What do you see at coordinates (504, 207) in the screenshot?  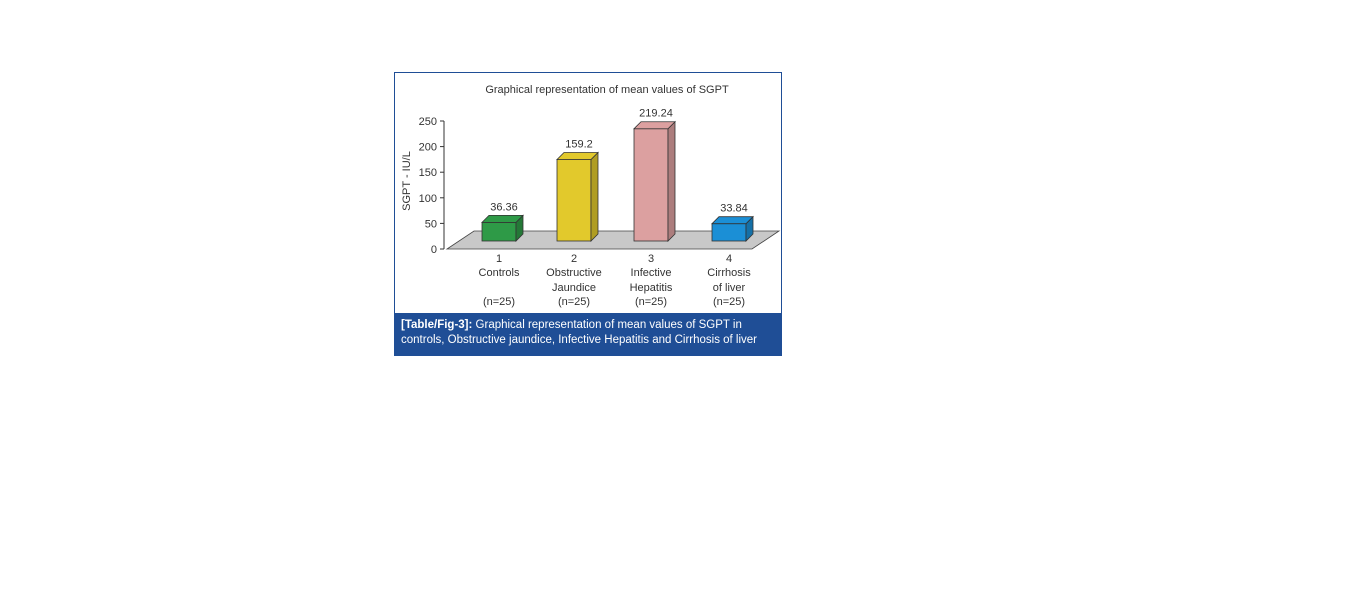 I see `bar-value-label: 36.36` at bounding box center [504, 207].